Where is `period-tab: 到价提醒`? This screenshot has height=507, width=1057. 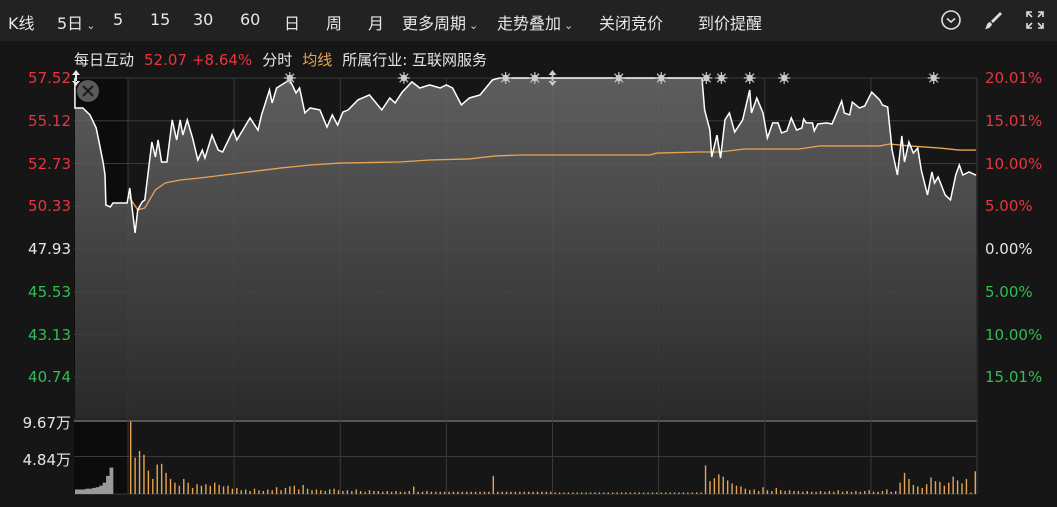 period-tab: 到价提醒 is located at coordinates (730, 22).